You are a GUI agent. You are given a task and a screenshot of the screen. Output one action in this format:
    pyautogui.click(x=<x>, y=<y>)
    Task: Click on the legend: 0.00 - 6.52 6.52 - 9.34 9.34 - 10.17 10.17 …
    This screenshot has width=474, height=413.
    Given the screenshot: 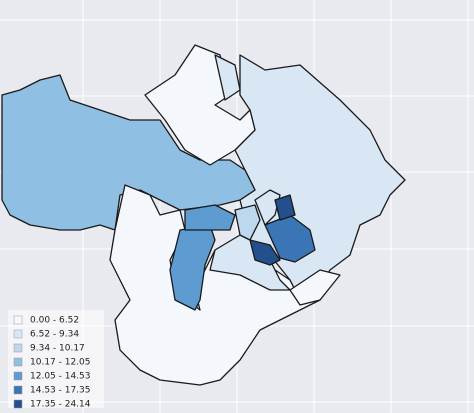 What is the action you would take?
    pyautogui.click(x=52, y=362)
    